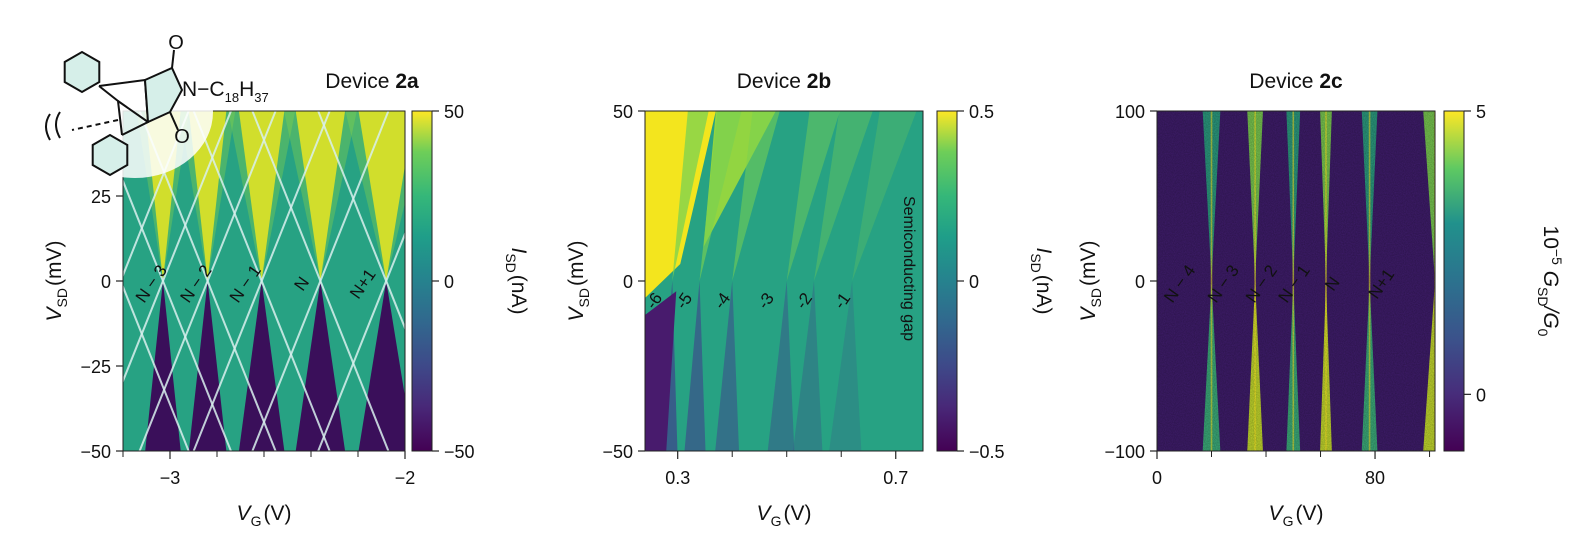 The height and width of the screenshot is (534, 1572). I want to click on y-tick-label: 25, so click(101, 197).